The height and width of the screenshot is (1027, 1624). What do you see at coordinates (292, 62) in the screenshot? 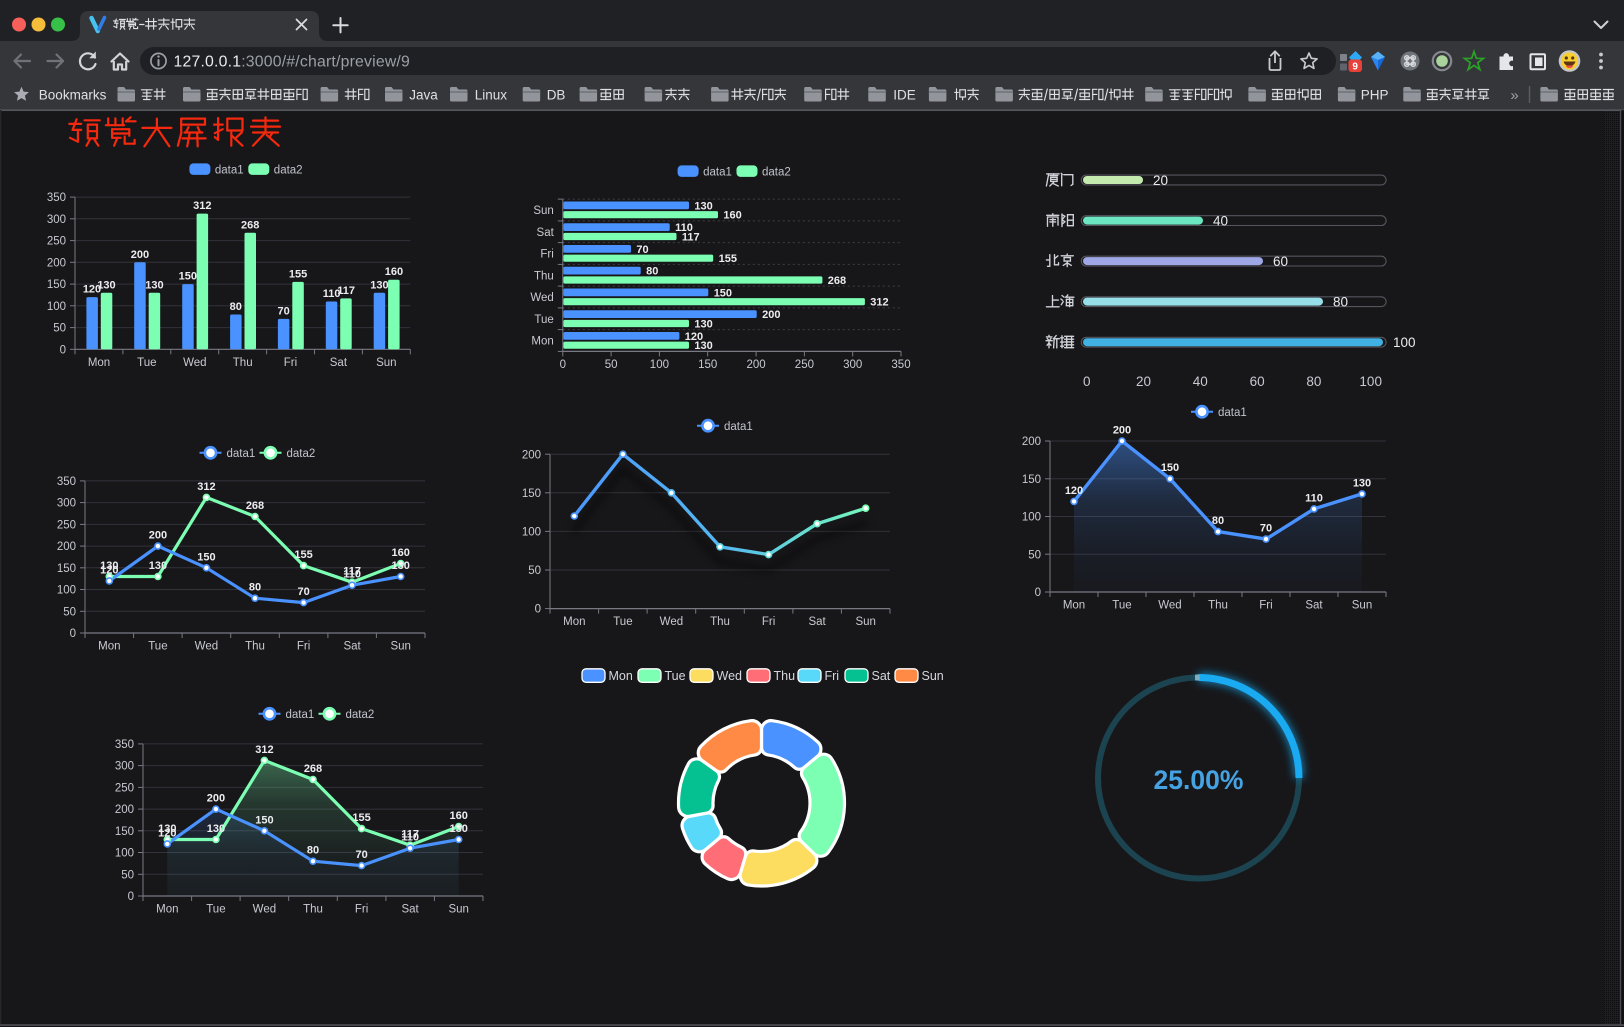
I see `svg-text:127.0.0.1:3000/#/chart/preview: 127.0.0.1:3000/#/chart/preview/9` at bounding box center [292, 62].